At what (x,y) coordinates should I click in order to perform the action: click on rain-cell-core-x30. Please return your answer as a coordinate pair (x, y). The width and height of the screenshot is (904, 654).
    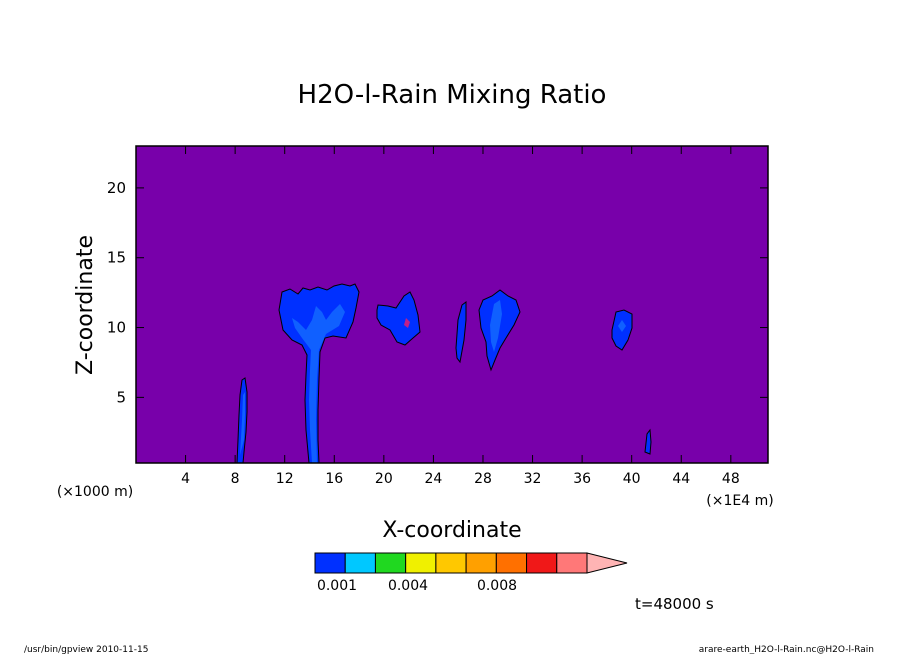
    Looking at the image, I should click on (496, 326).